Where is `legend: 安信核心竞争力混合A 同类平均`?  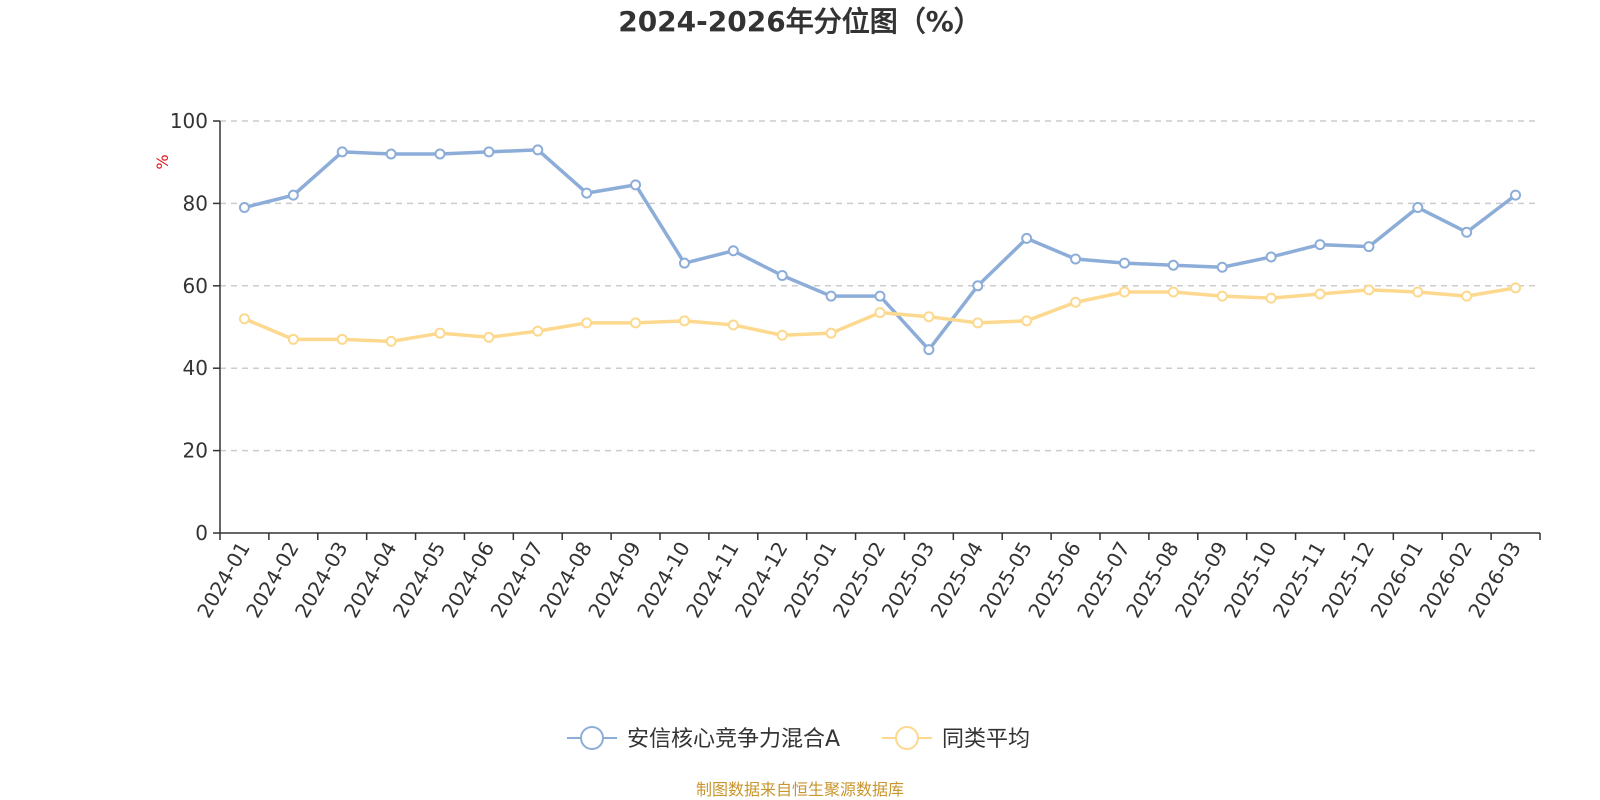
legend: 安信核心竞争力混合A 同类平均 is located at coordinates (798, 739).